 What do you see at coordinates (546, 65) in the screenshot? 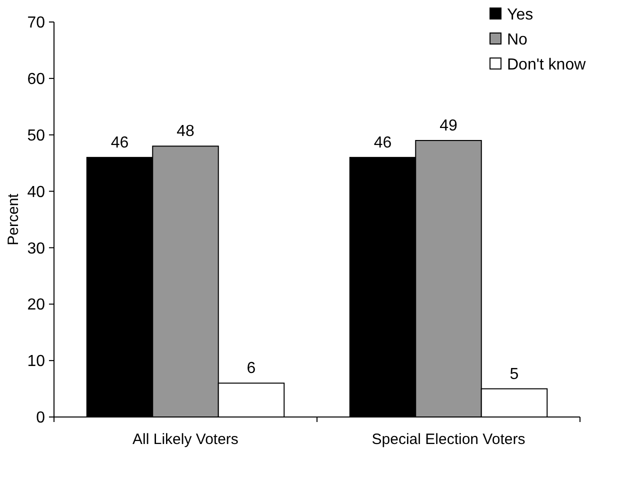
I see `legend-label: Don't know` at bounding box center [546, 65].